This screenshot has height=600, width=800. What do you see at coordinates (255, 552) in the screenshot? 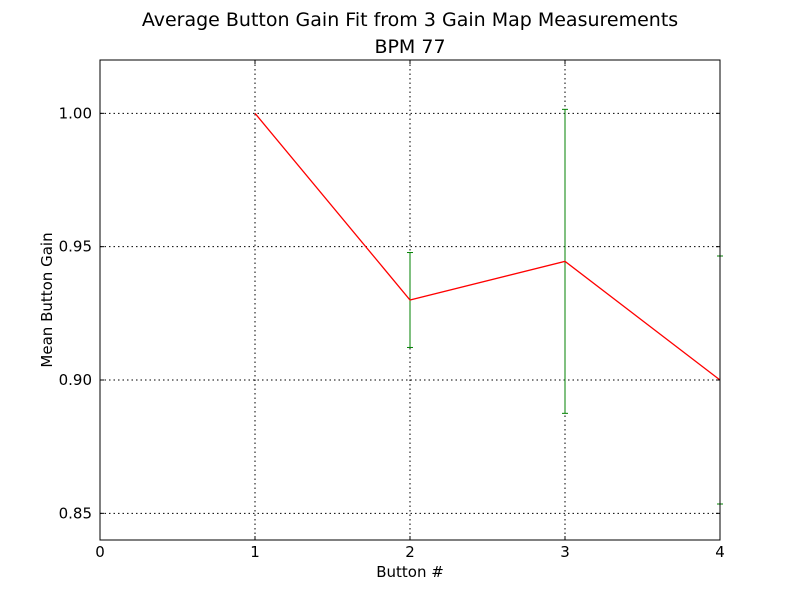
I see `x-tick-label: 1` at bounding box center [255, 552].